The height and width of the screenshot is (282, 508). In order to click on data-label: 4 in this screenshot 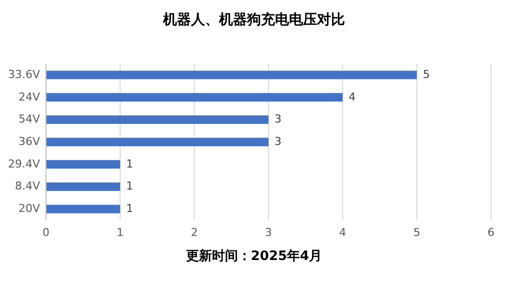, I will do `click(352, 97)`.